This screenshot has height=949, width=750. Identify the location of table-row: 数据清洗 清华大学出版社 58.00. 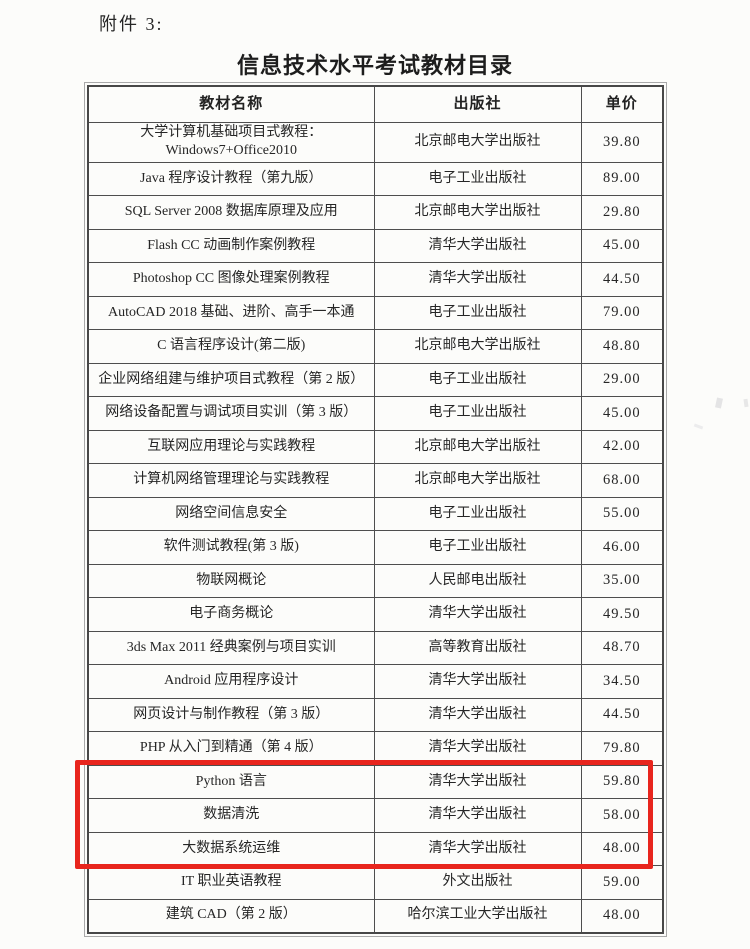
(375, 815).